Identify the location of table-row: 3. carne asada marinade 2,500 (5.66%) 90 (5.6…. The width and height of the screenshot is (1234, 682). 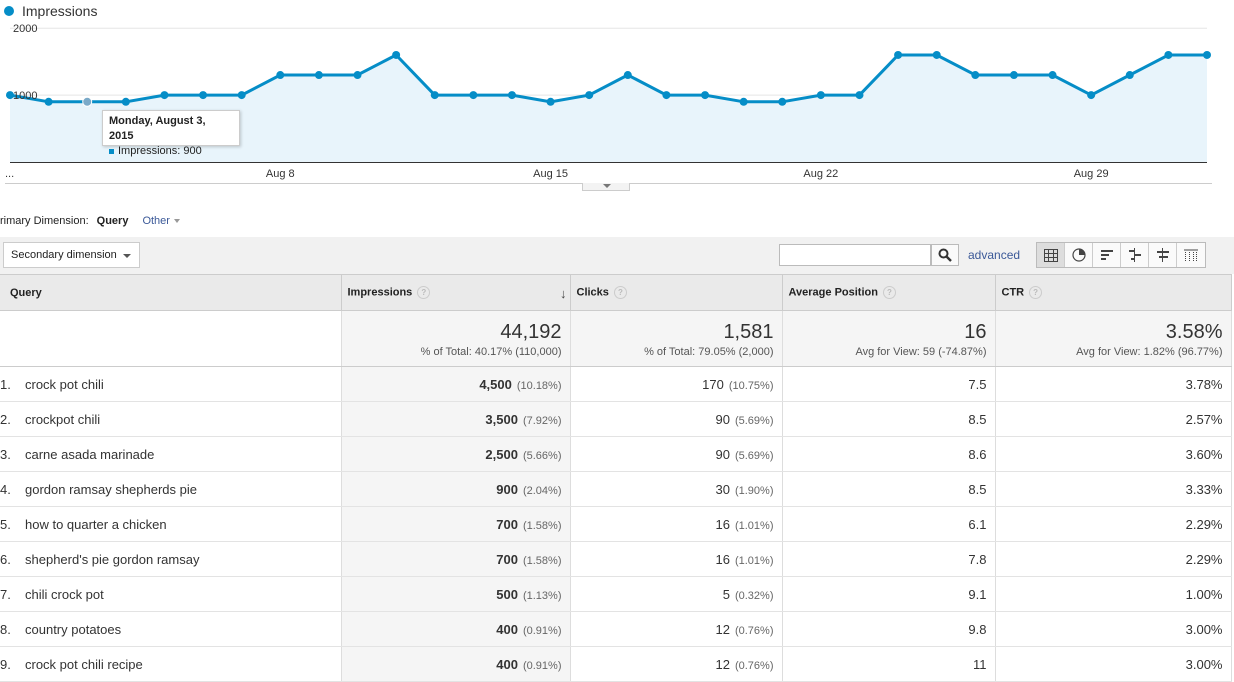
(616, 454).